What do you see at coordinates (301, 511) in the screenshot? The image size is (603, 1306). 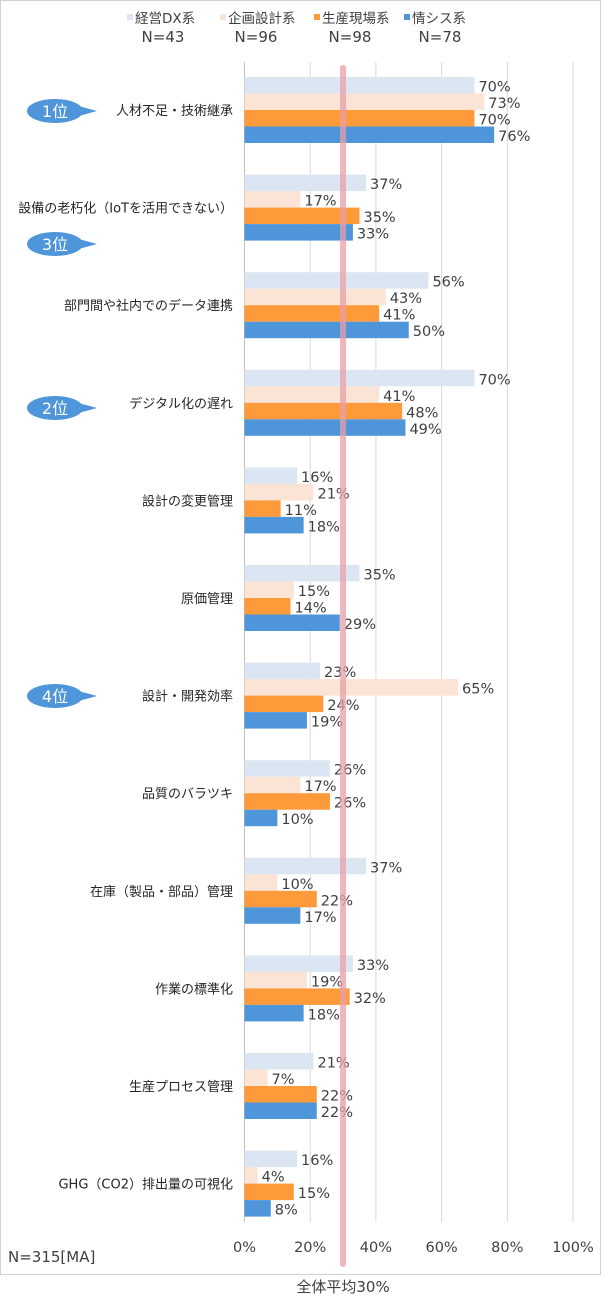 I see `data-label: 11%` at bounding box center [301, 511].